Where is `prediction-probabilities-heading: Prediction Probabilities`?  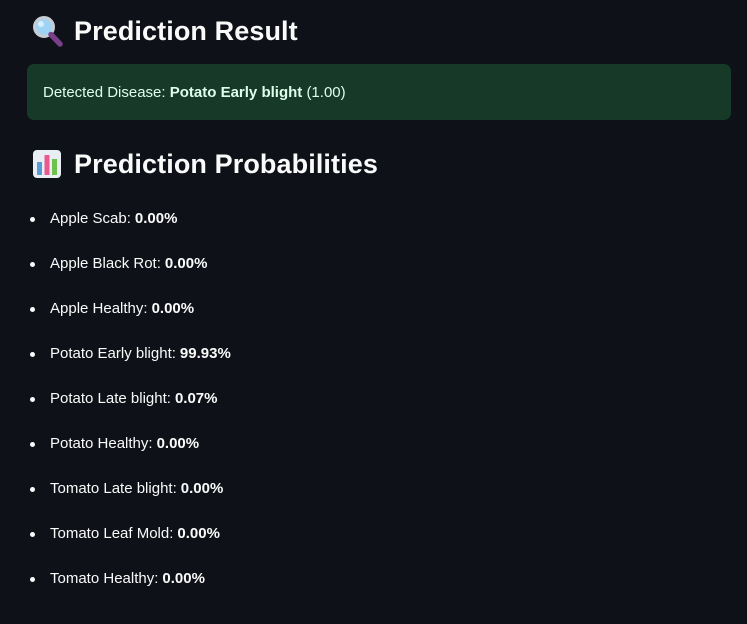 prediction-probabilities-heading: Prediction Probabilities is located at coordinates (204, 164).